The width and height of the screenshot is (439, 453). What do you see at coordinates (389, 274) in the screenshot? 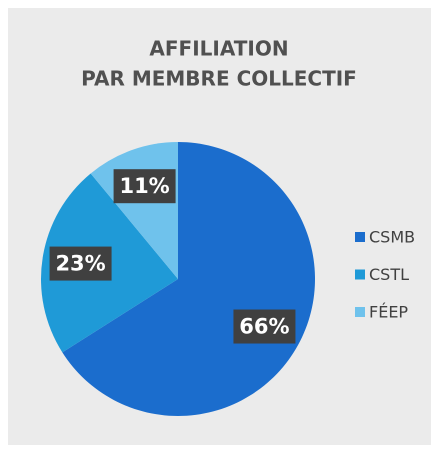
I see `legend-label: CSTL` at bounding box center [389, 274].